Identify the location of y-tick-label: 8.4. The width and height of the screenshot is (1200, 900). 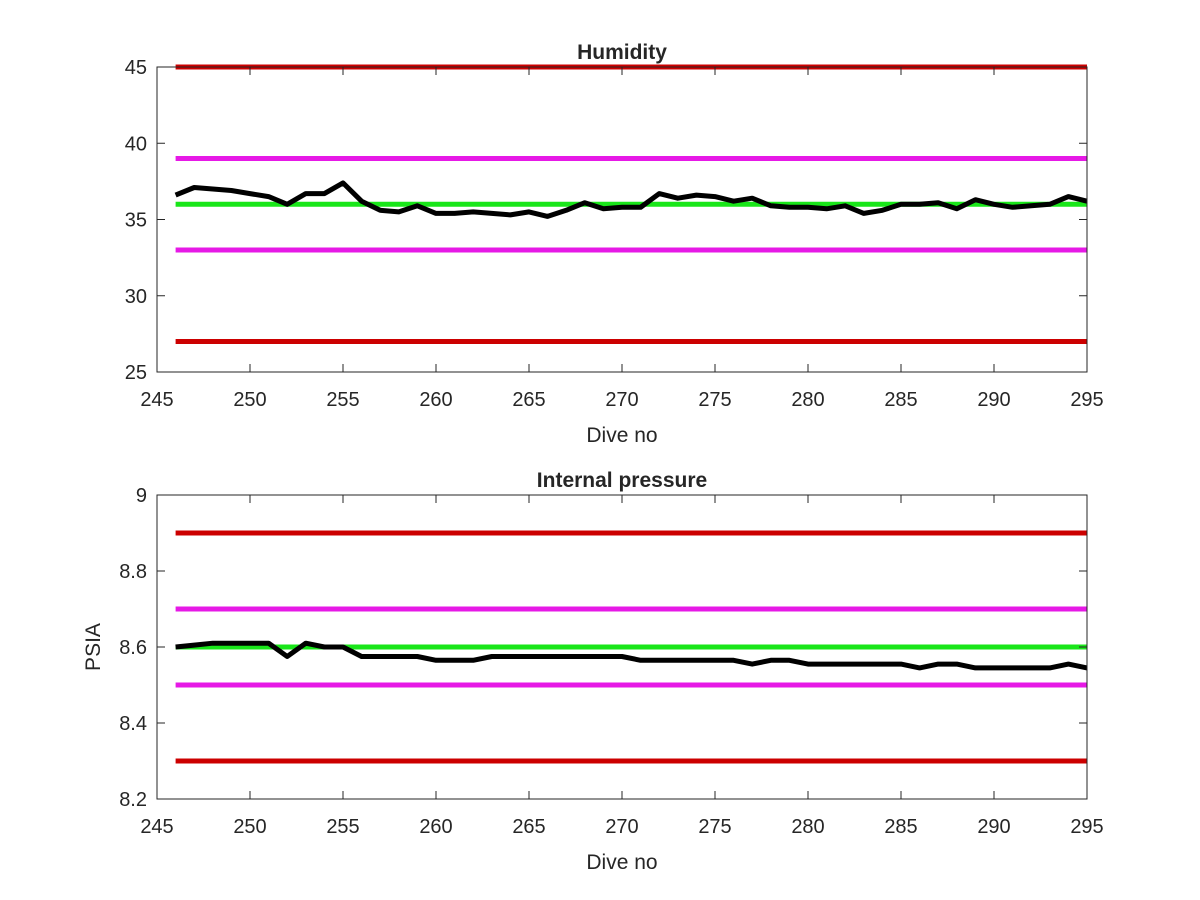
(133, 724).